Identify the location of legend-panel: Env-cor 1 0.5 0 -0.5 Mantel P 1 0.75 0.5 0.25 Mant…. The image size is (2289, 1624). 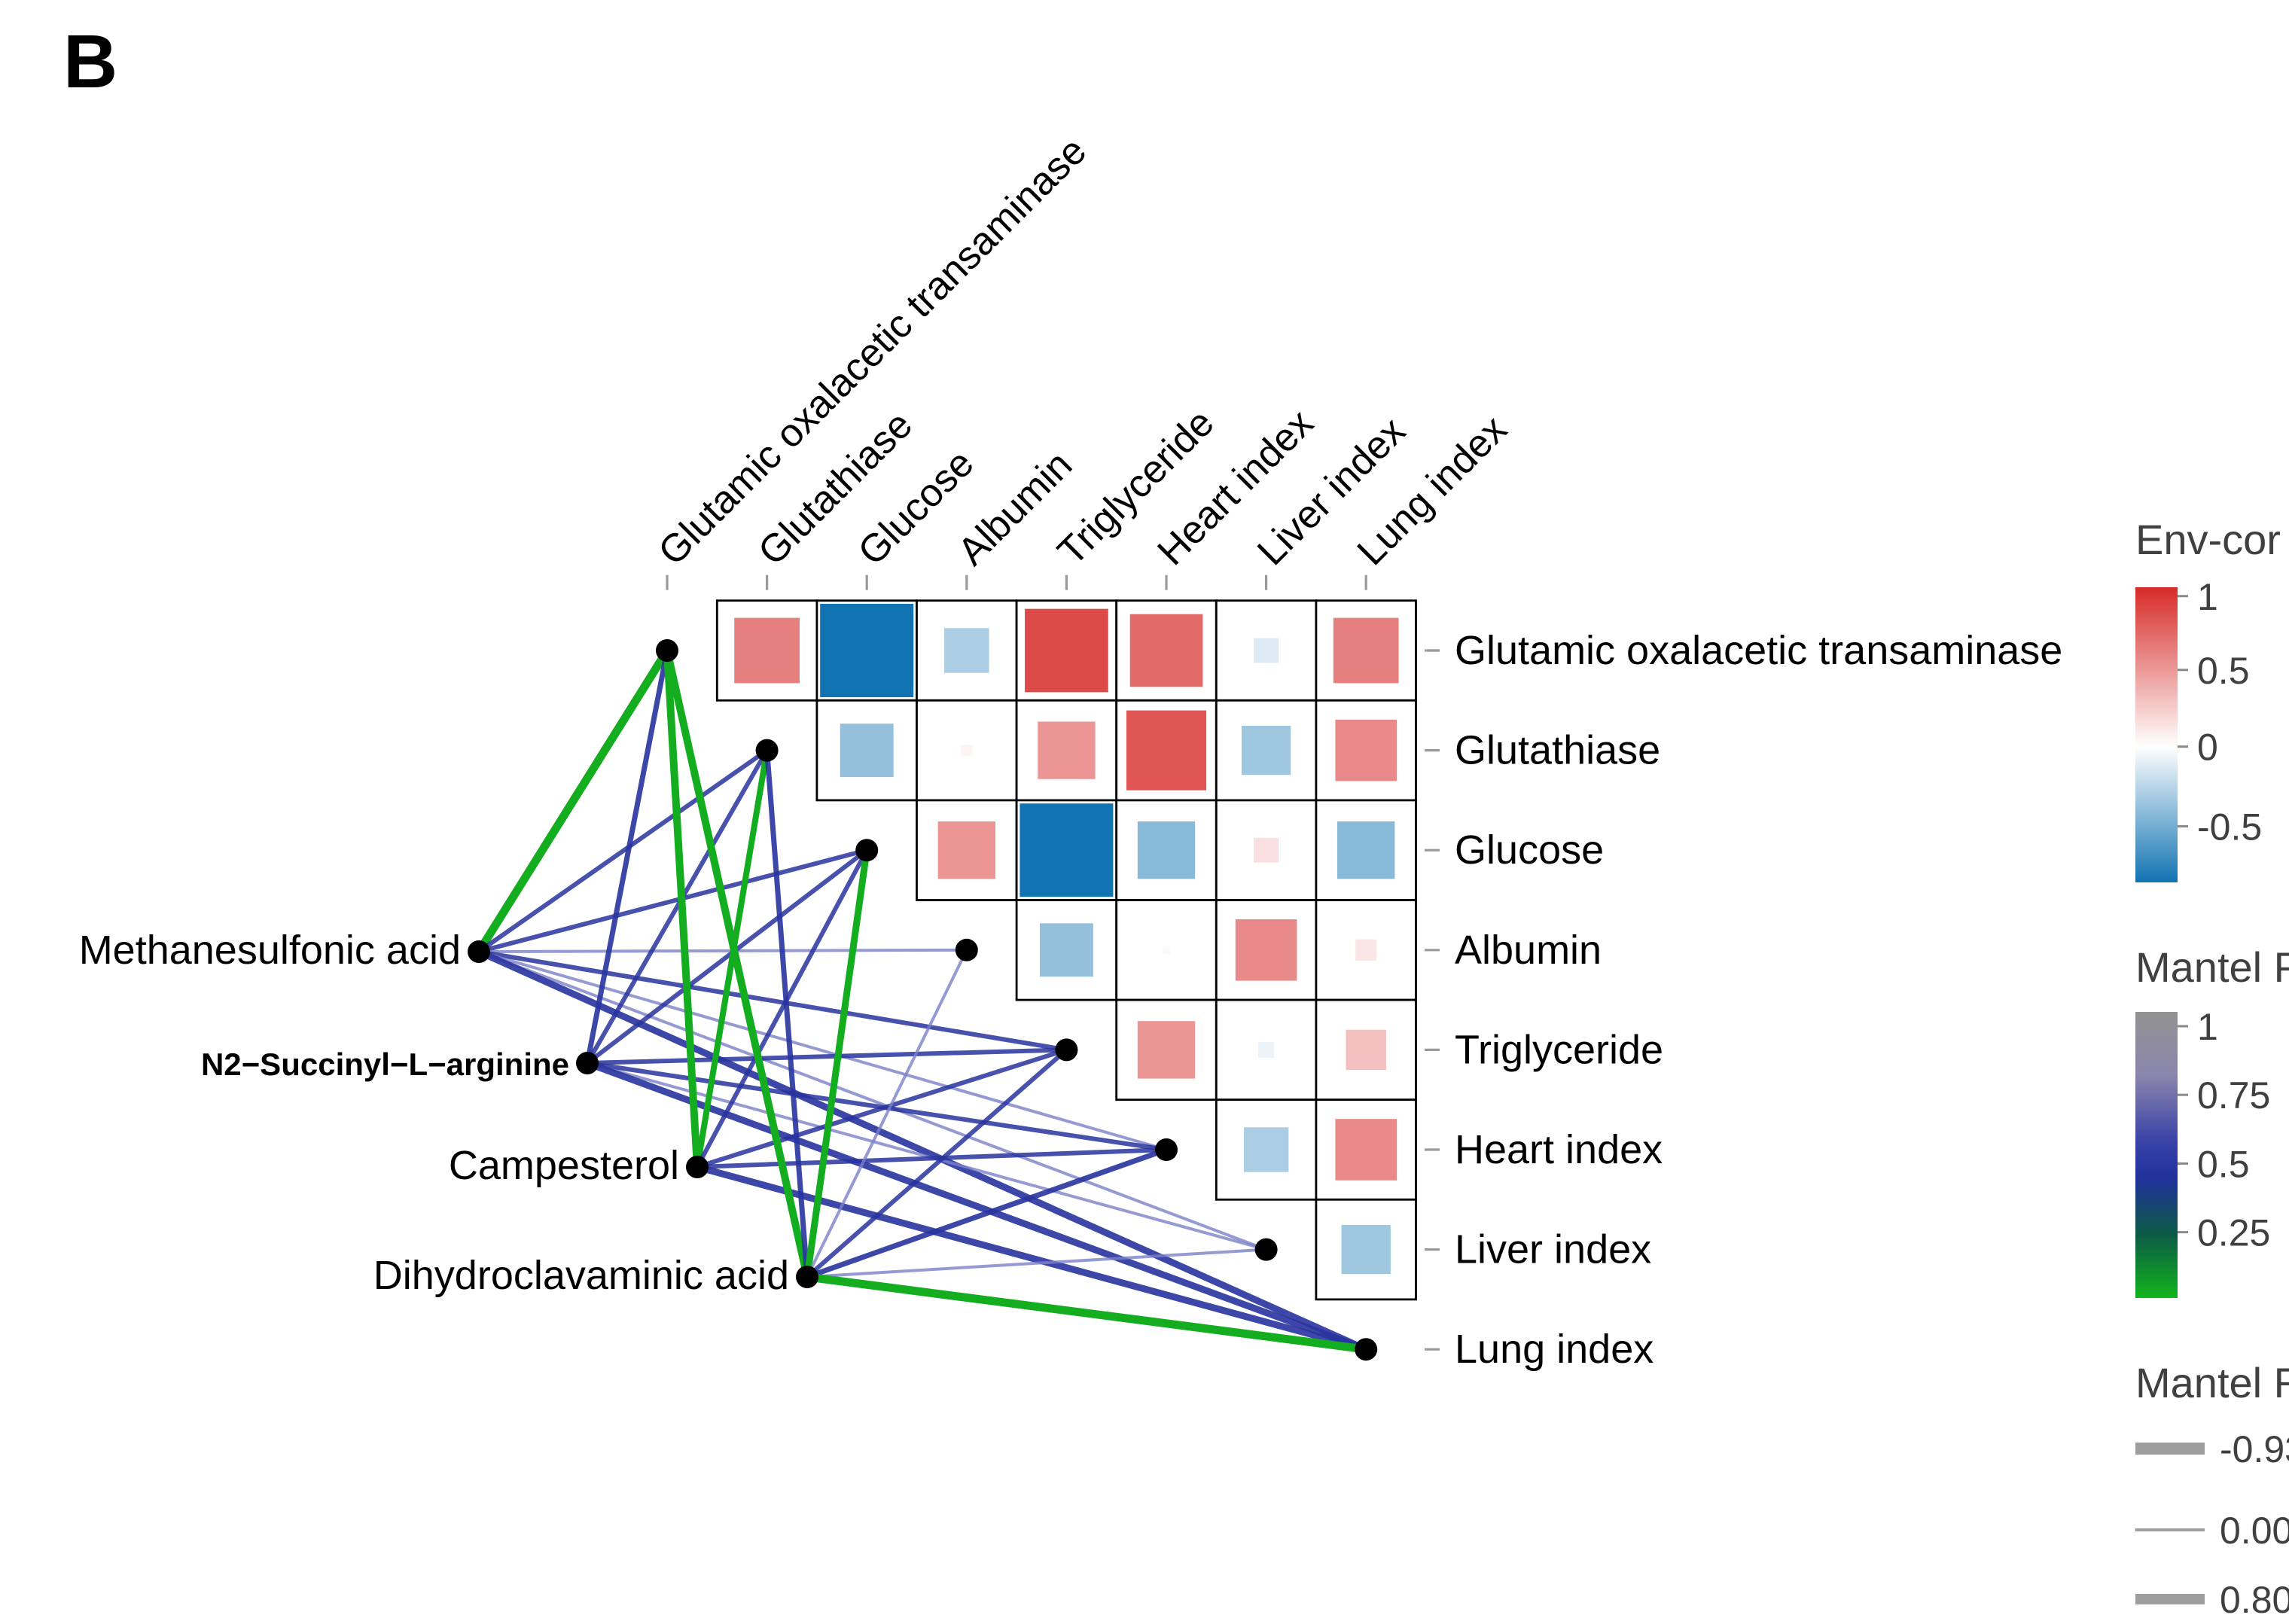
(2212, 1068).